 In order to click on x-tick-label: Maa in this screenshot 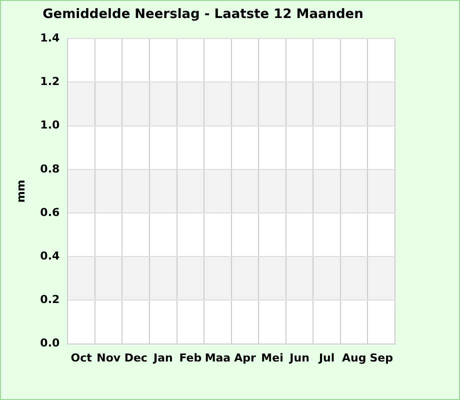, I will do `click(217, 357)`.